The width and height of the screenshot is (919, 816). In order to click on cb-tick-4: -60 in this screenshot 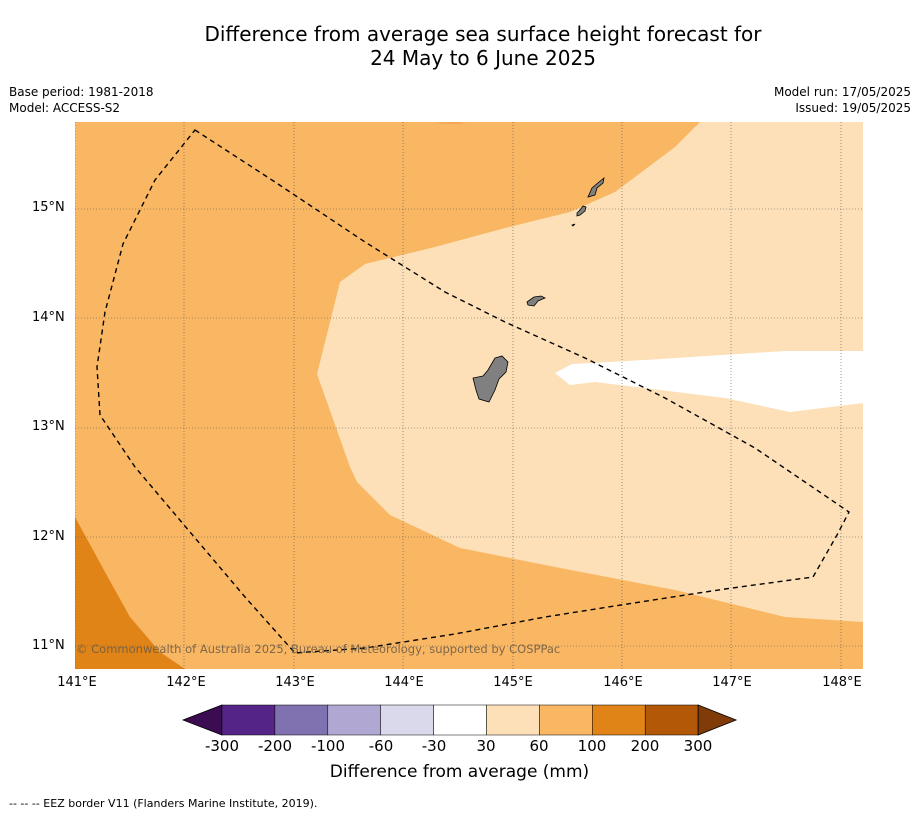, I will do `click(381, 746)`.